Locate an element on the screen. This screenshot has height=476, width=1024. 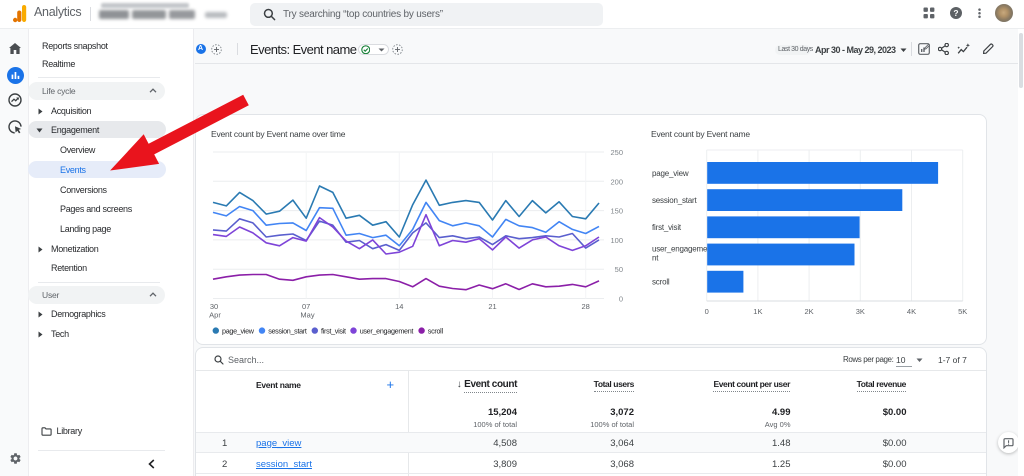
svg-text: 3K is located at coordinates (860, 311).